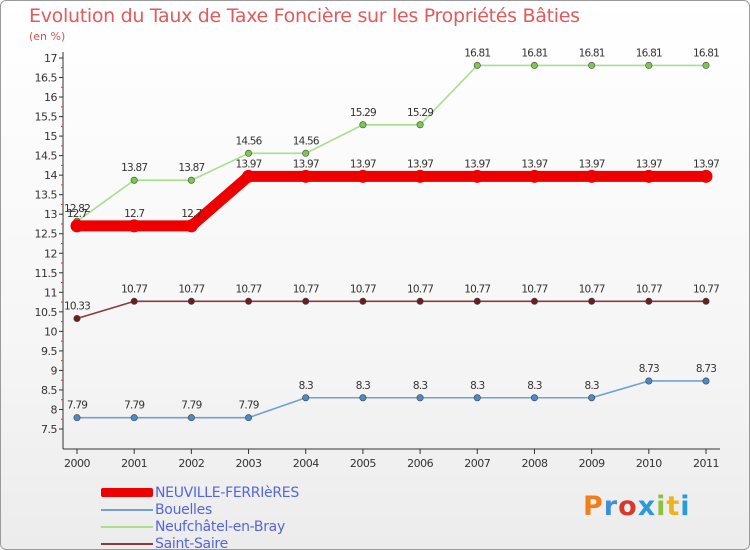  I want to click on legend-label-bouelles: Bouelles, so click(183, 510).